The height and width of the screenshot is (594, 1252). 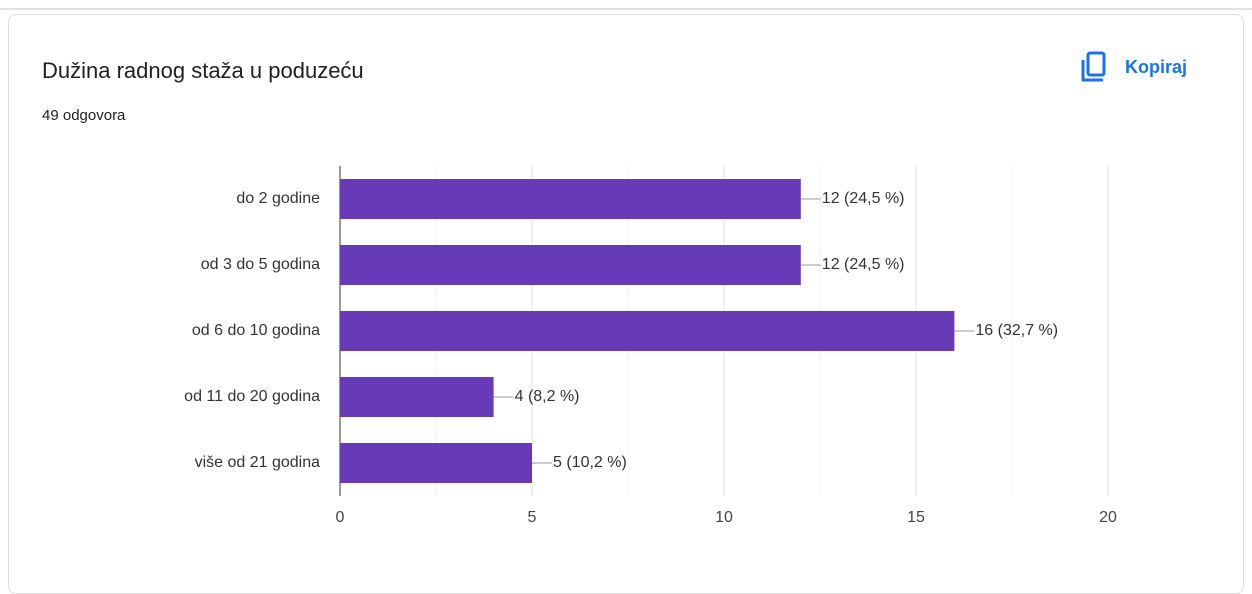 What do you see at coordinates (916, 517) in the screenshot?
I see `x-tick-label: 15` at bounding box center [916, 517].